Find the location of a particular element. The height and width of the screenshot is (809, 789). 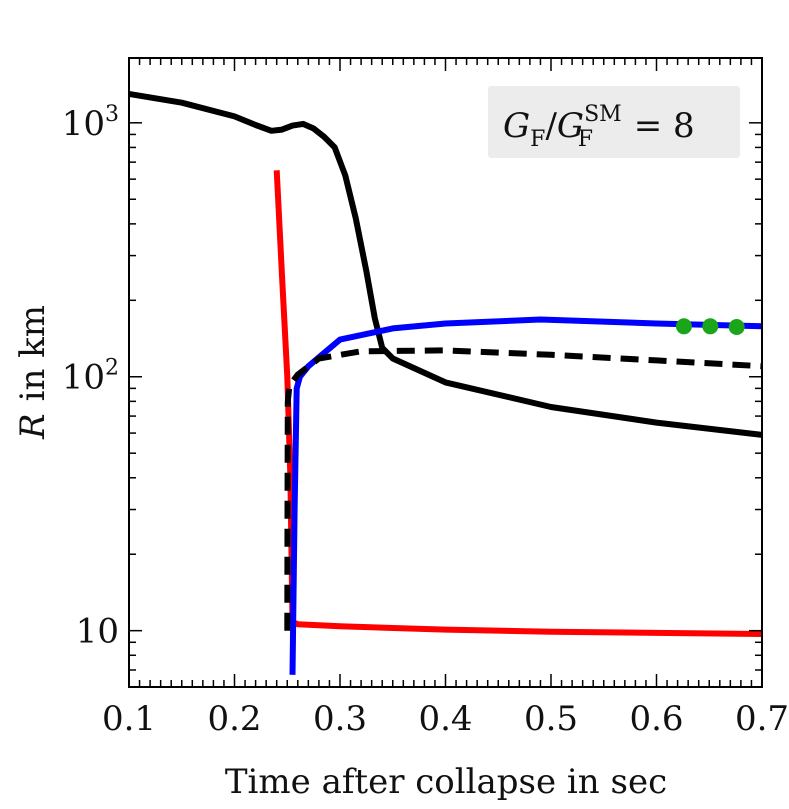

annotation-slash: / is located at coordinates (551, 126).